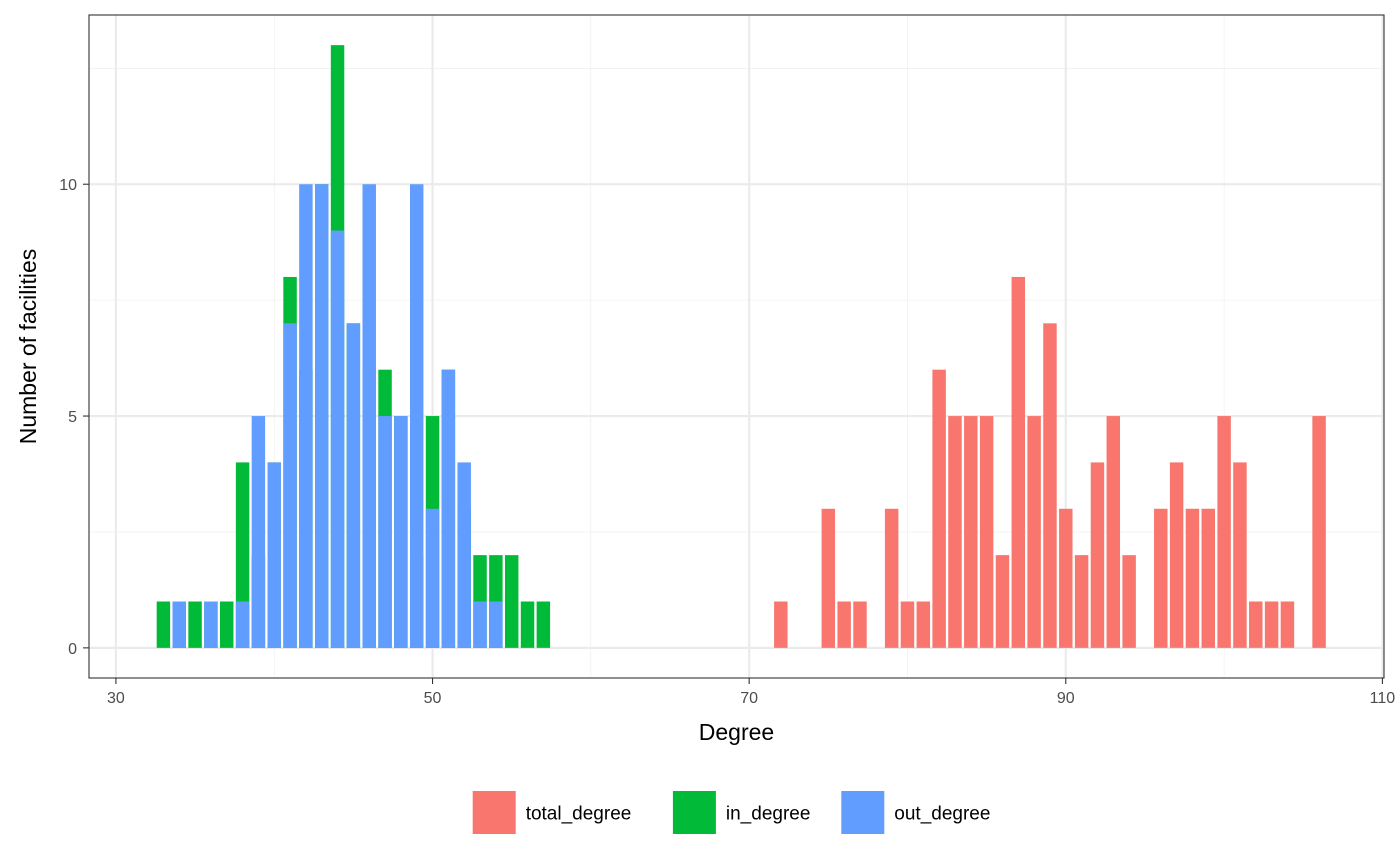 The width and height of the screenshot is (1400, 865). I want to click on legend-key-total_degree, so click(494, 812).